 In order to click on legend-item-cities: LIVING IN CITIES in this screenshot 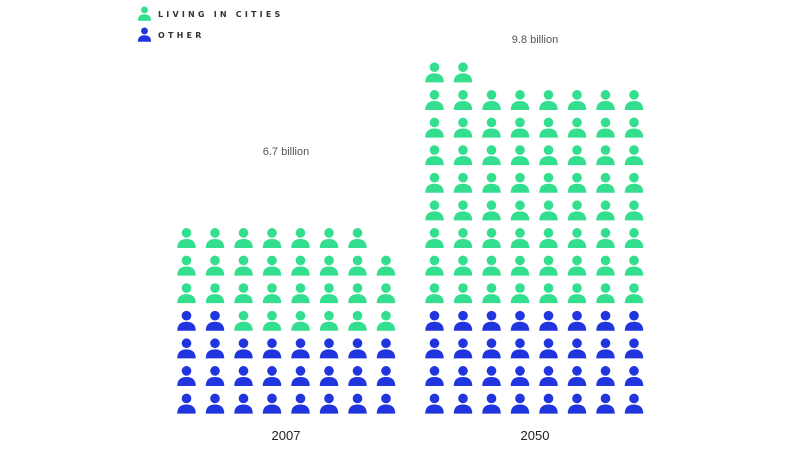, I will do `click(208, 13)`.